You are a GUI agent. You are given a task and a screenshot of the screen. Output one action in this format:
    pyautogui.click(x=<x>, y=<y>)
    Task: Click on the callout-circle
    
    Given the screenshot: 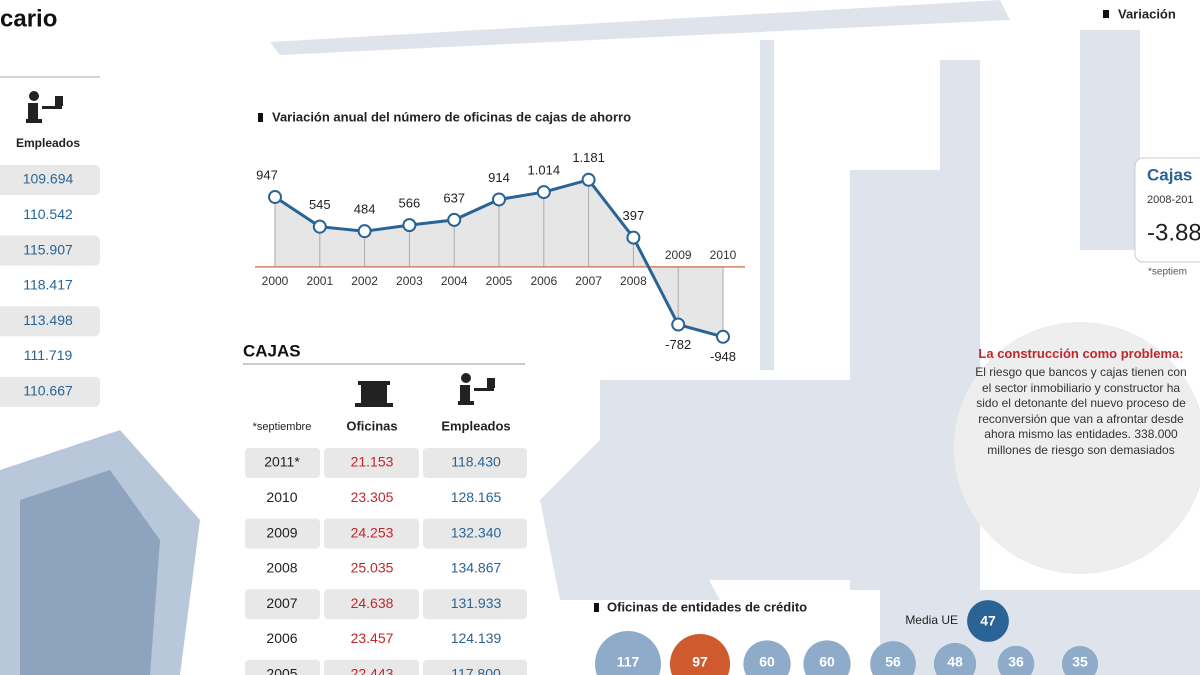 What is the action you would take?
    pyautogui.click(x=1077, y=448)
    